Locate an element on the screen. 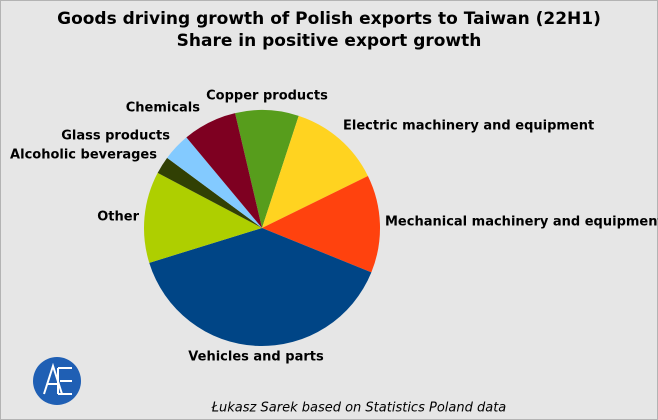 Image resolution: width=658 pixels, height=420 pixels. slice-label: Copper products is located at coordinates (267, 96).